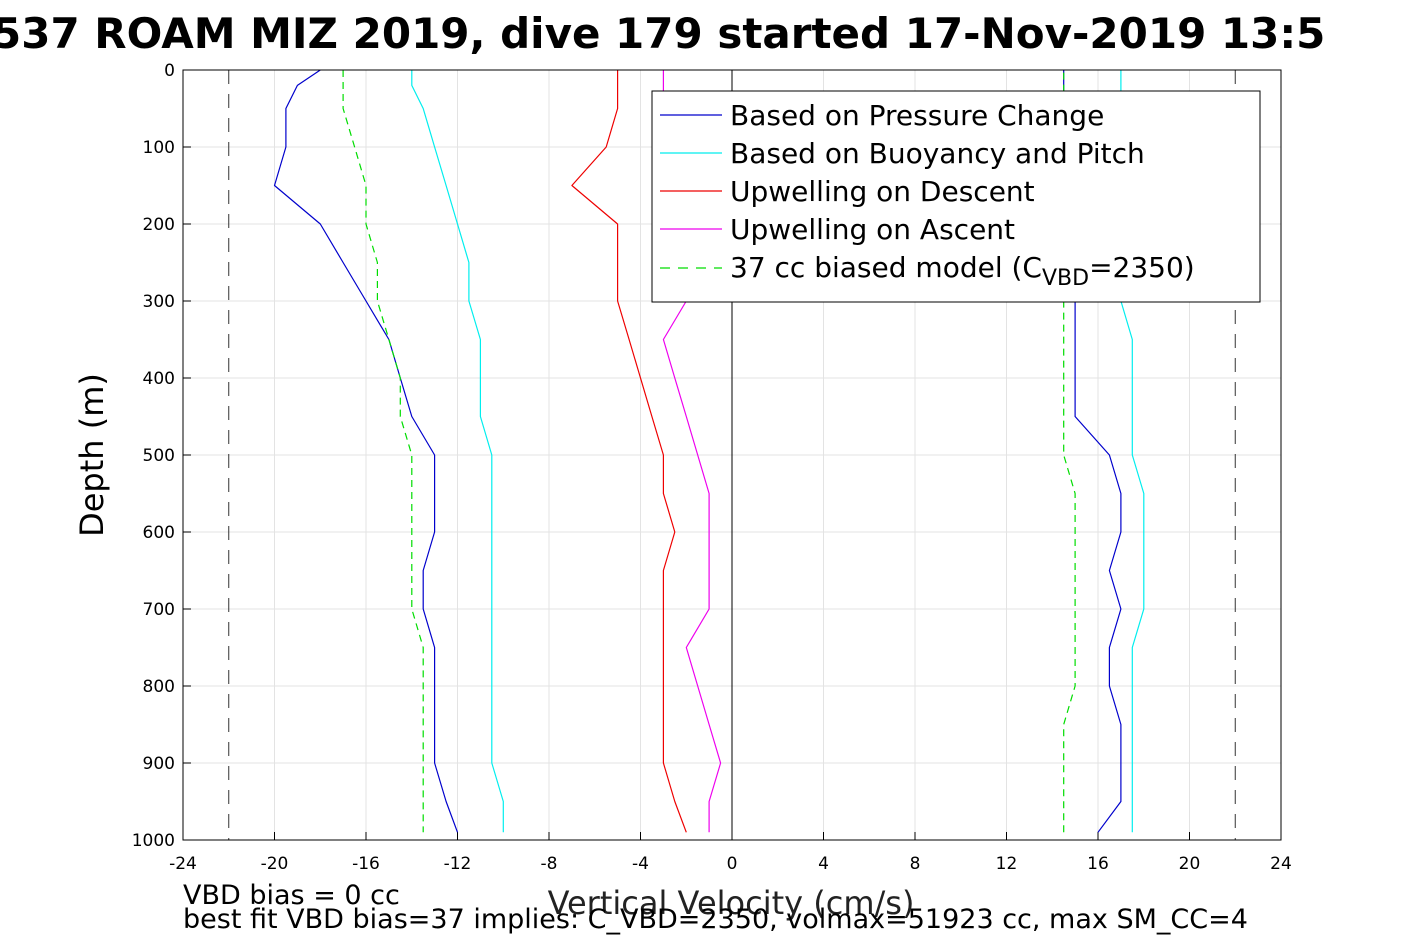  Describe the element at coordinates (169, 71) in the screenshot. I see `y-tick-label: 0` at that location.